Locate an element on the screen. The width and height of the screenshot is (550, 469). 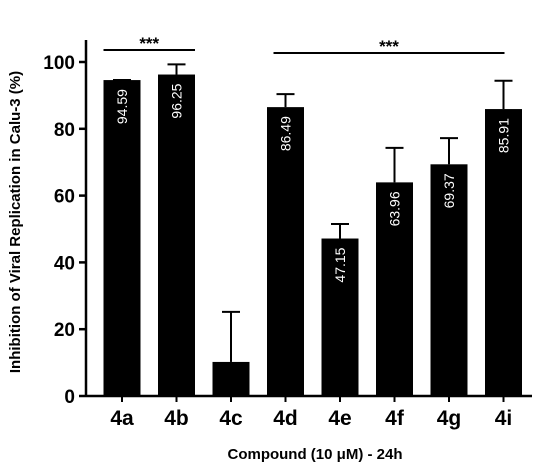
y-tick-label: 60 is located at coordinates (64, 197).